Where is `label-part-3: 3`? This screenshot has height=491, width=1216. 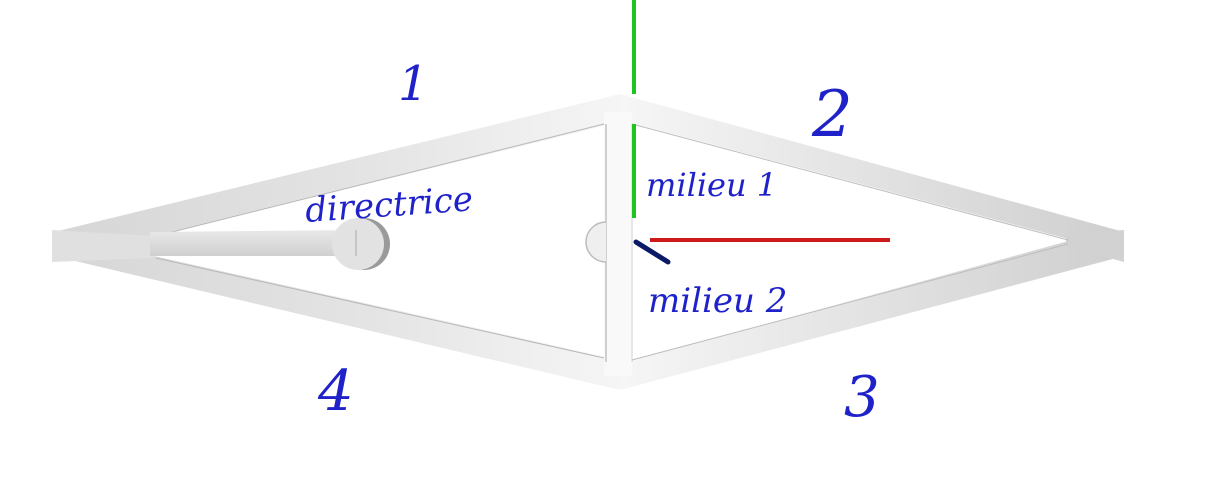
label-part-3: 3 is located at coordinates (862, 397).